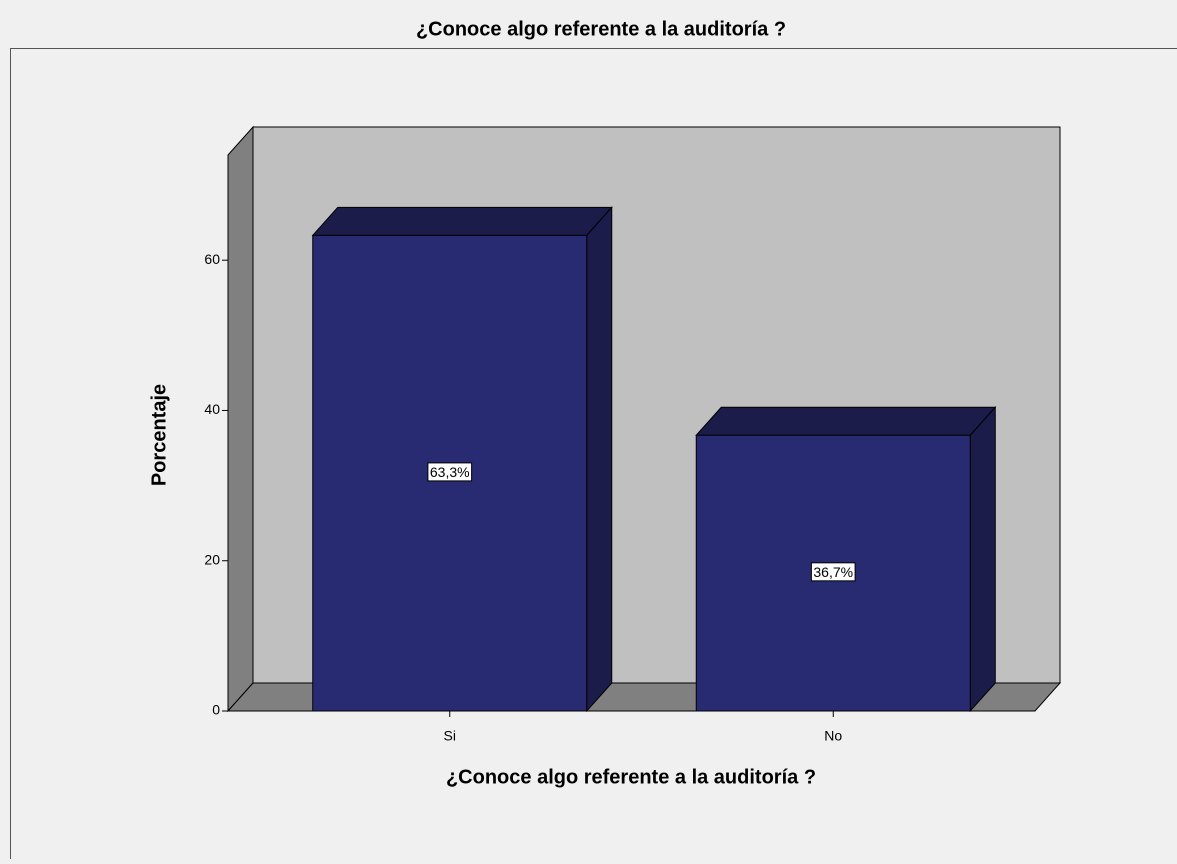 Image resolution: width=1177 pixels, height=864 pixels. What do you see at coordinates (159, 435) in the screenshot?
I see `y-axis-label: Porcentaje` at bounding box center [159, 435].